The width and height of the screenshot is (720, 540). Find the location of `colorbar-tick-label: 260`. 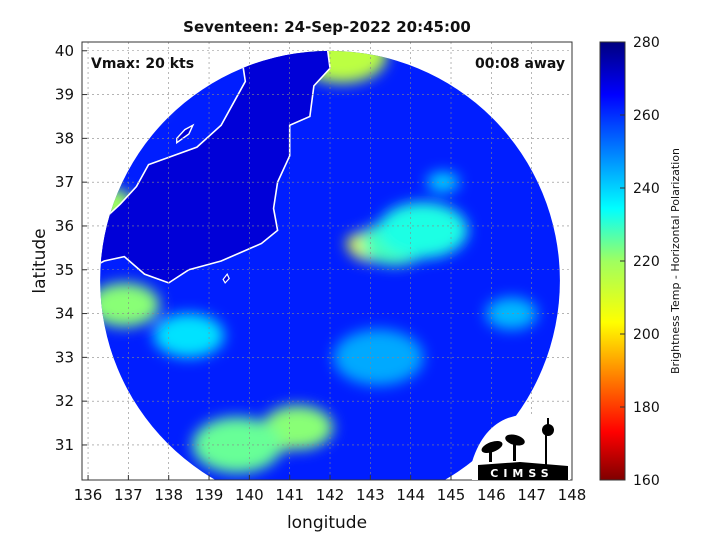

colorbar-tick-label: 260 is located at coordinates (646, 116).